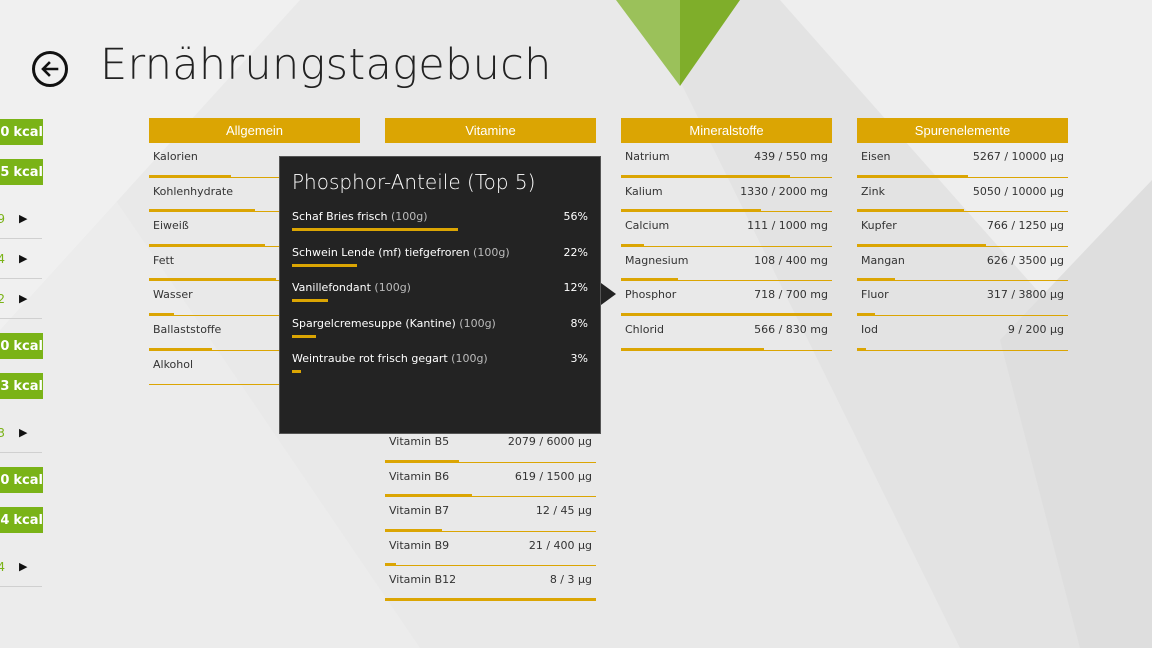 The width and height of the screenshot is (1152, 648). I want to click on popup-item-food: Vanillefondant, so click(331, 287).